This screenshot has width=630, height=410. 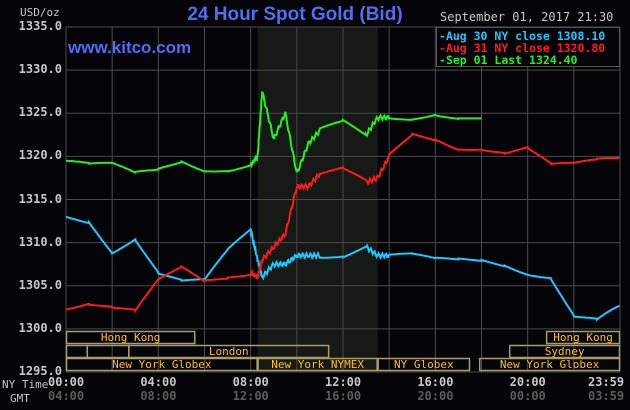 What do you see at coordinates (158, 382) in the screenshot?
I see `x-tick-label-ny: 04:00` at bounding box center [158, 382].